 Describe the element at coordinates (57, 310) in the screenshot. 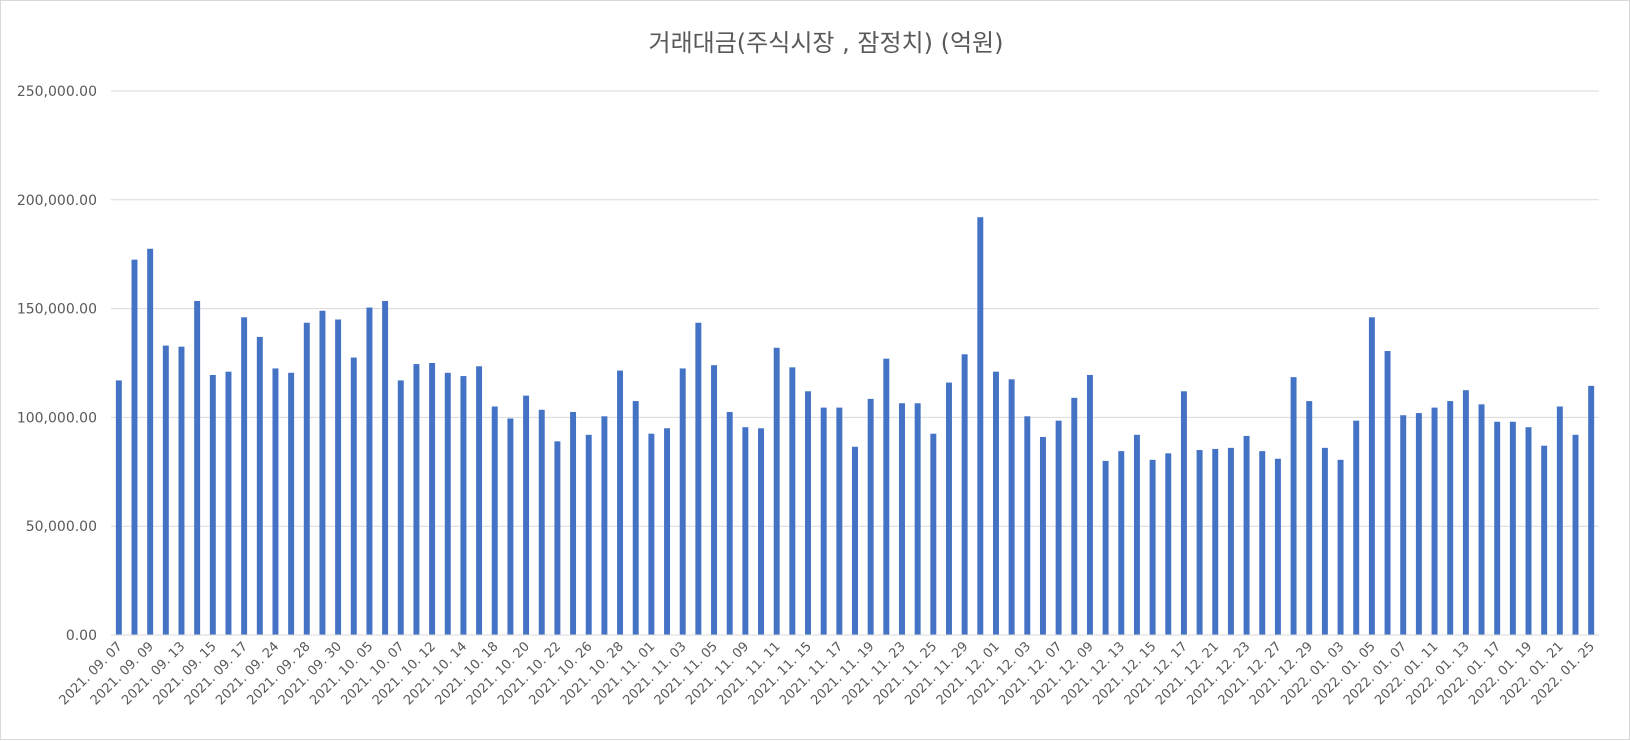

I see `y-tick-label: 150,000.00` at that location.